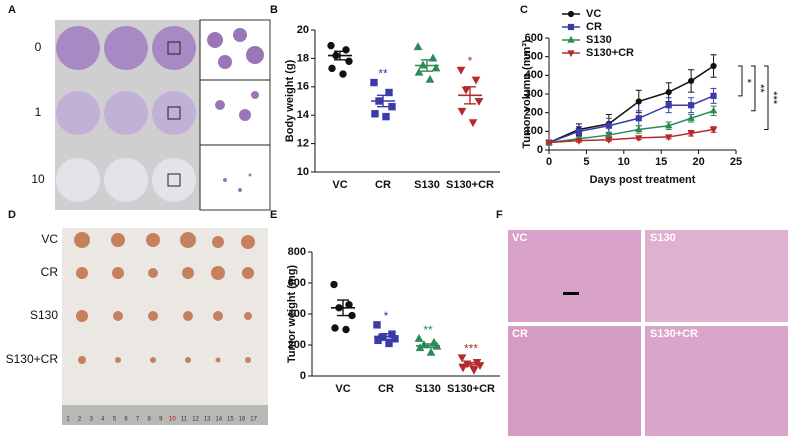  What do you see at coordinates (273, 215) in the screenshot?
I see `panel-letter: E` at bounding box center [273, 215].